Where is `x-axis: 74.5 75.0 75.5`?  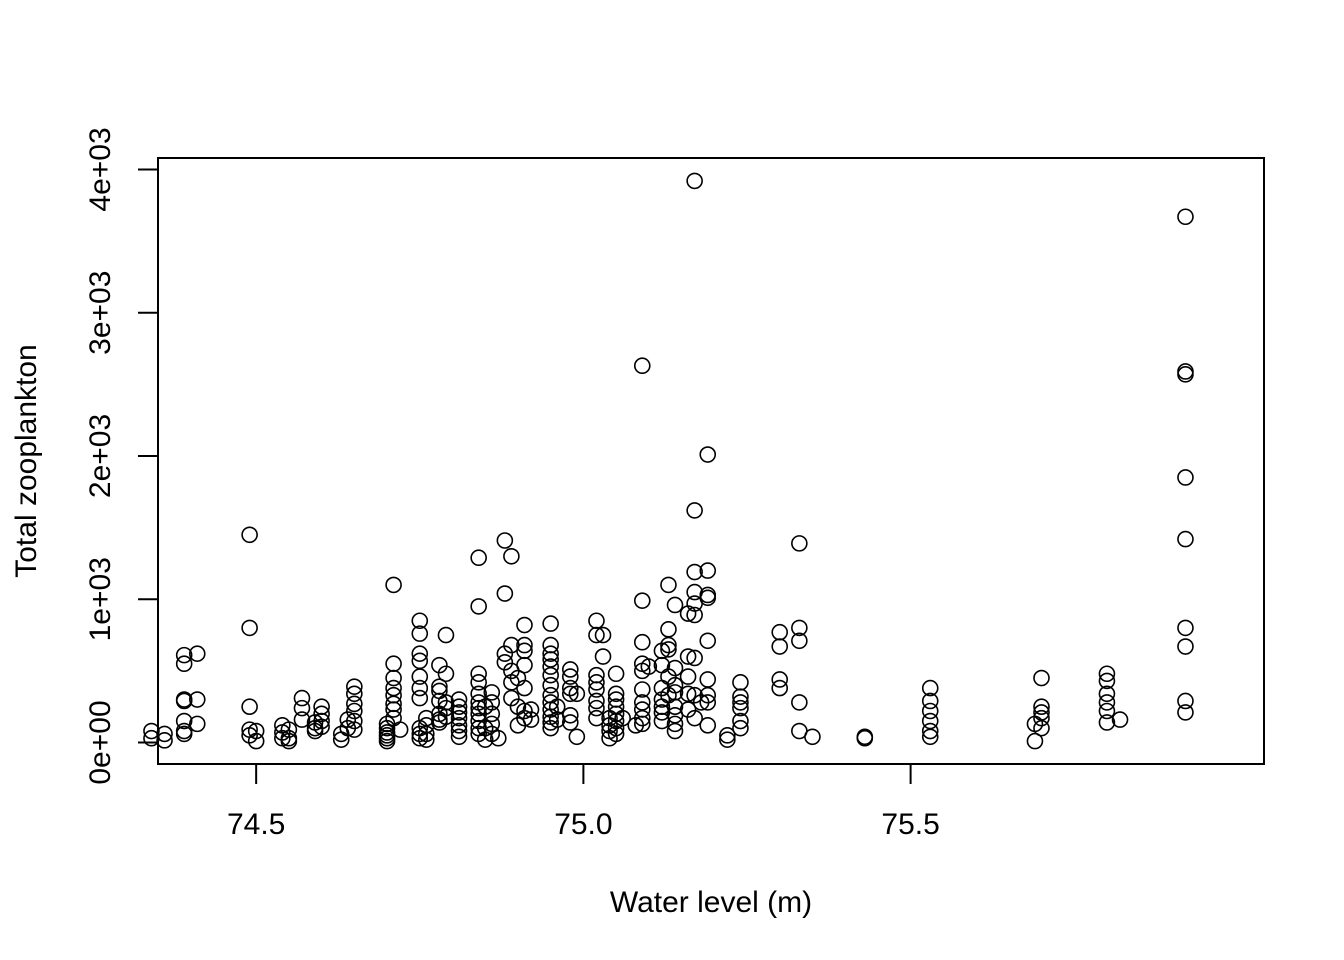 x-axis: 74.5 75.0 75.5 is located at coordinates (583, 802).